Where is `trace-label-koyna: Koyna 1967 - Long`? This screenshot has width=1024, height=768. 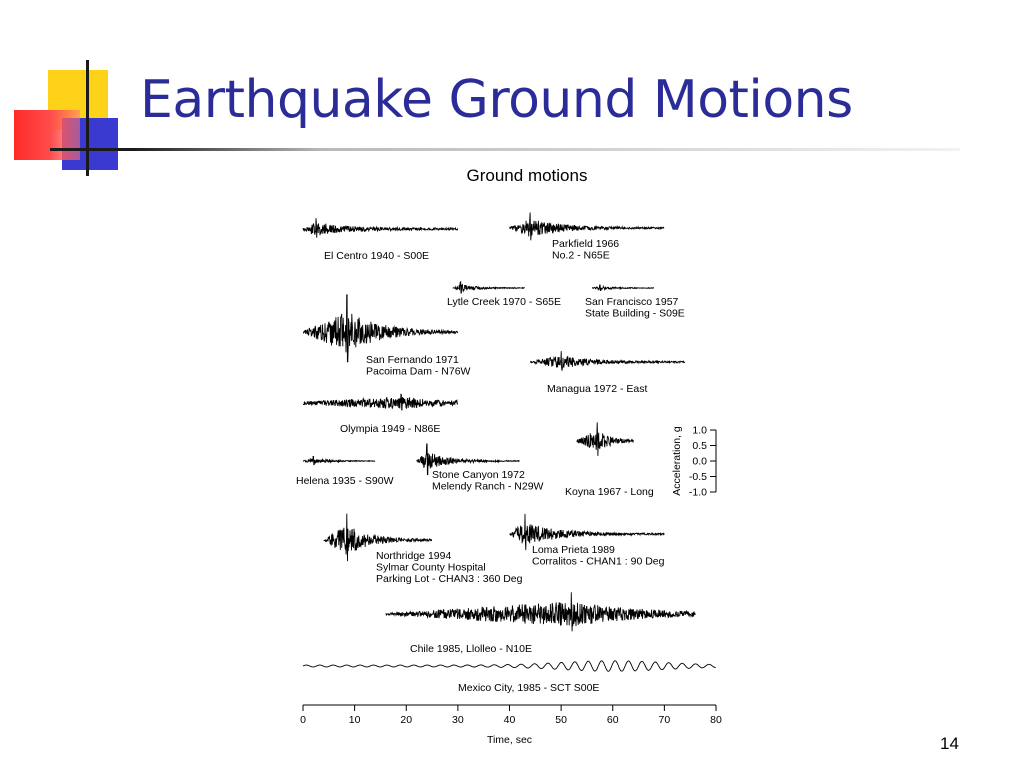
trace-label-koyna: Koyna 1967 - Long is located at coordinates (609, 492).